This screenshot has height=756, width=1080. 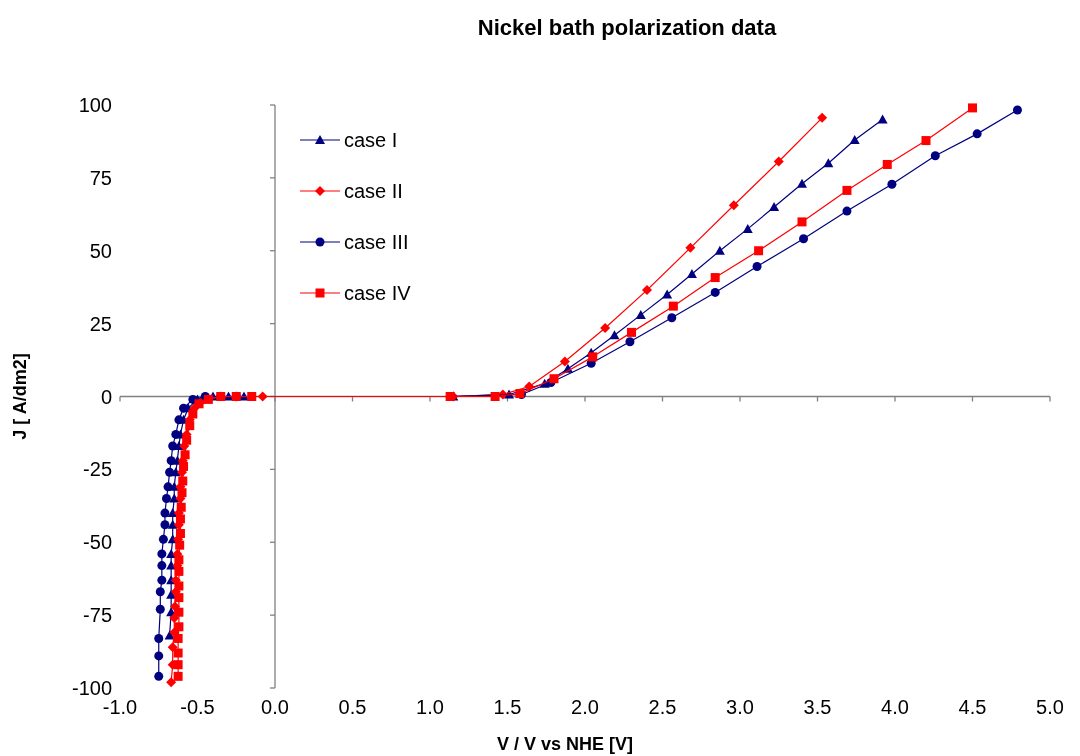 What do you see at coordinates (97, 615) in the screenshot?
I see `y-tick-label: -75` at bounding box center [97, 615].